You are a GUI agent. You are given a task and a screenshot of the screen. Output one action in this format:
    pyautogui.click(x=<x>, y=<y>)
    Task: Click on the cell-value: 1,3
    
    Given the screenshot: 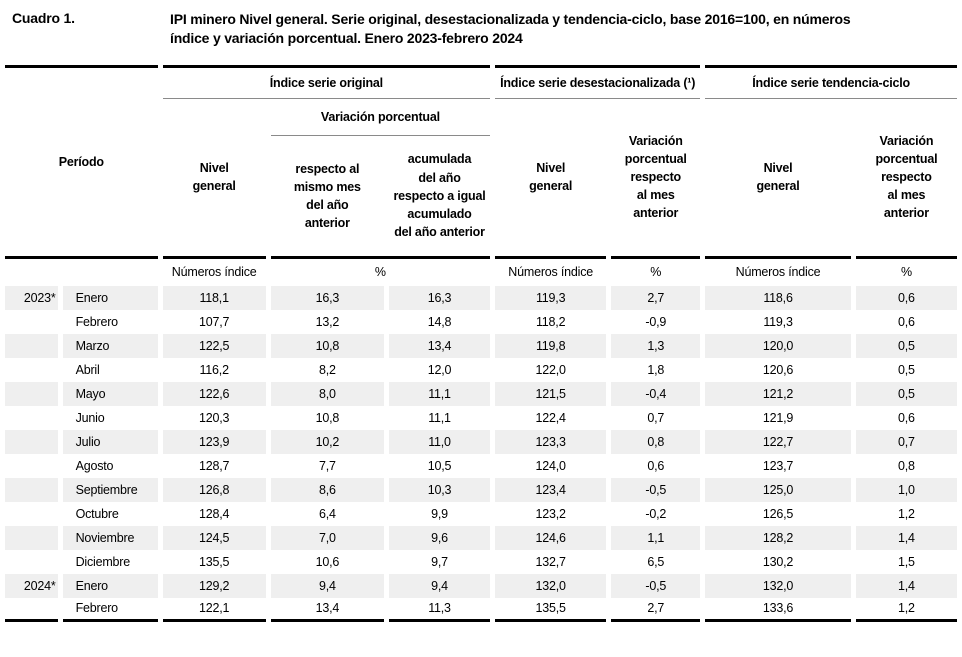 What is the action you would take?
    pyautogui.click(x=656, y=345)
    